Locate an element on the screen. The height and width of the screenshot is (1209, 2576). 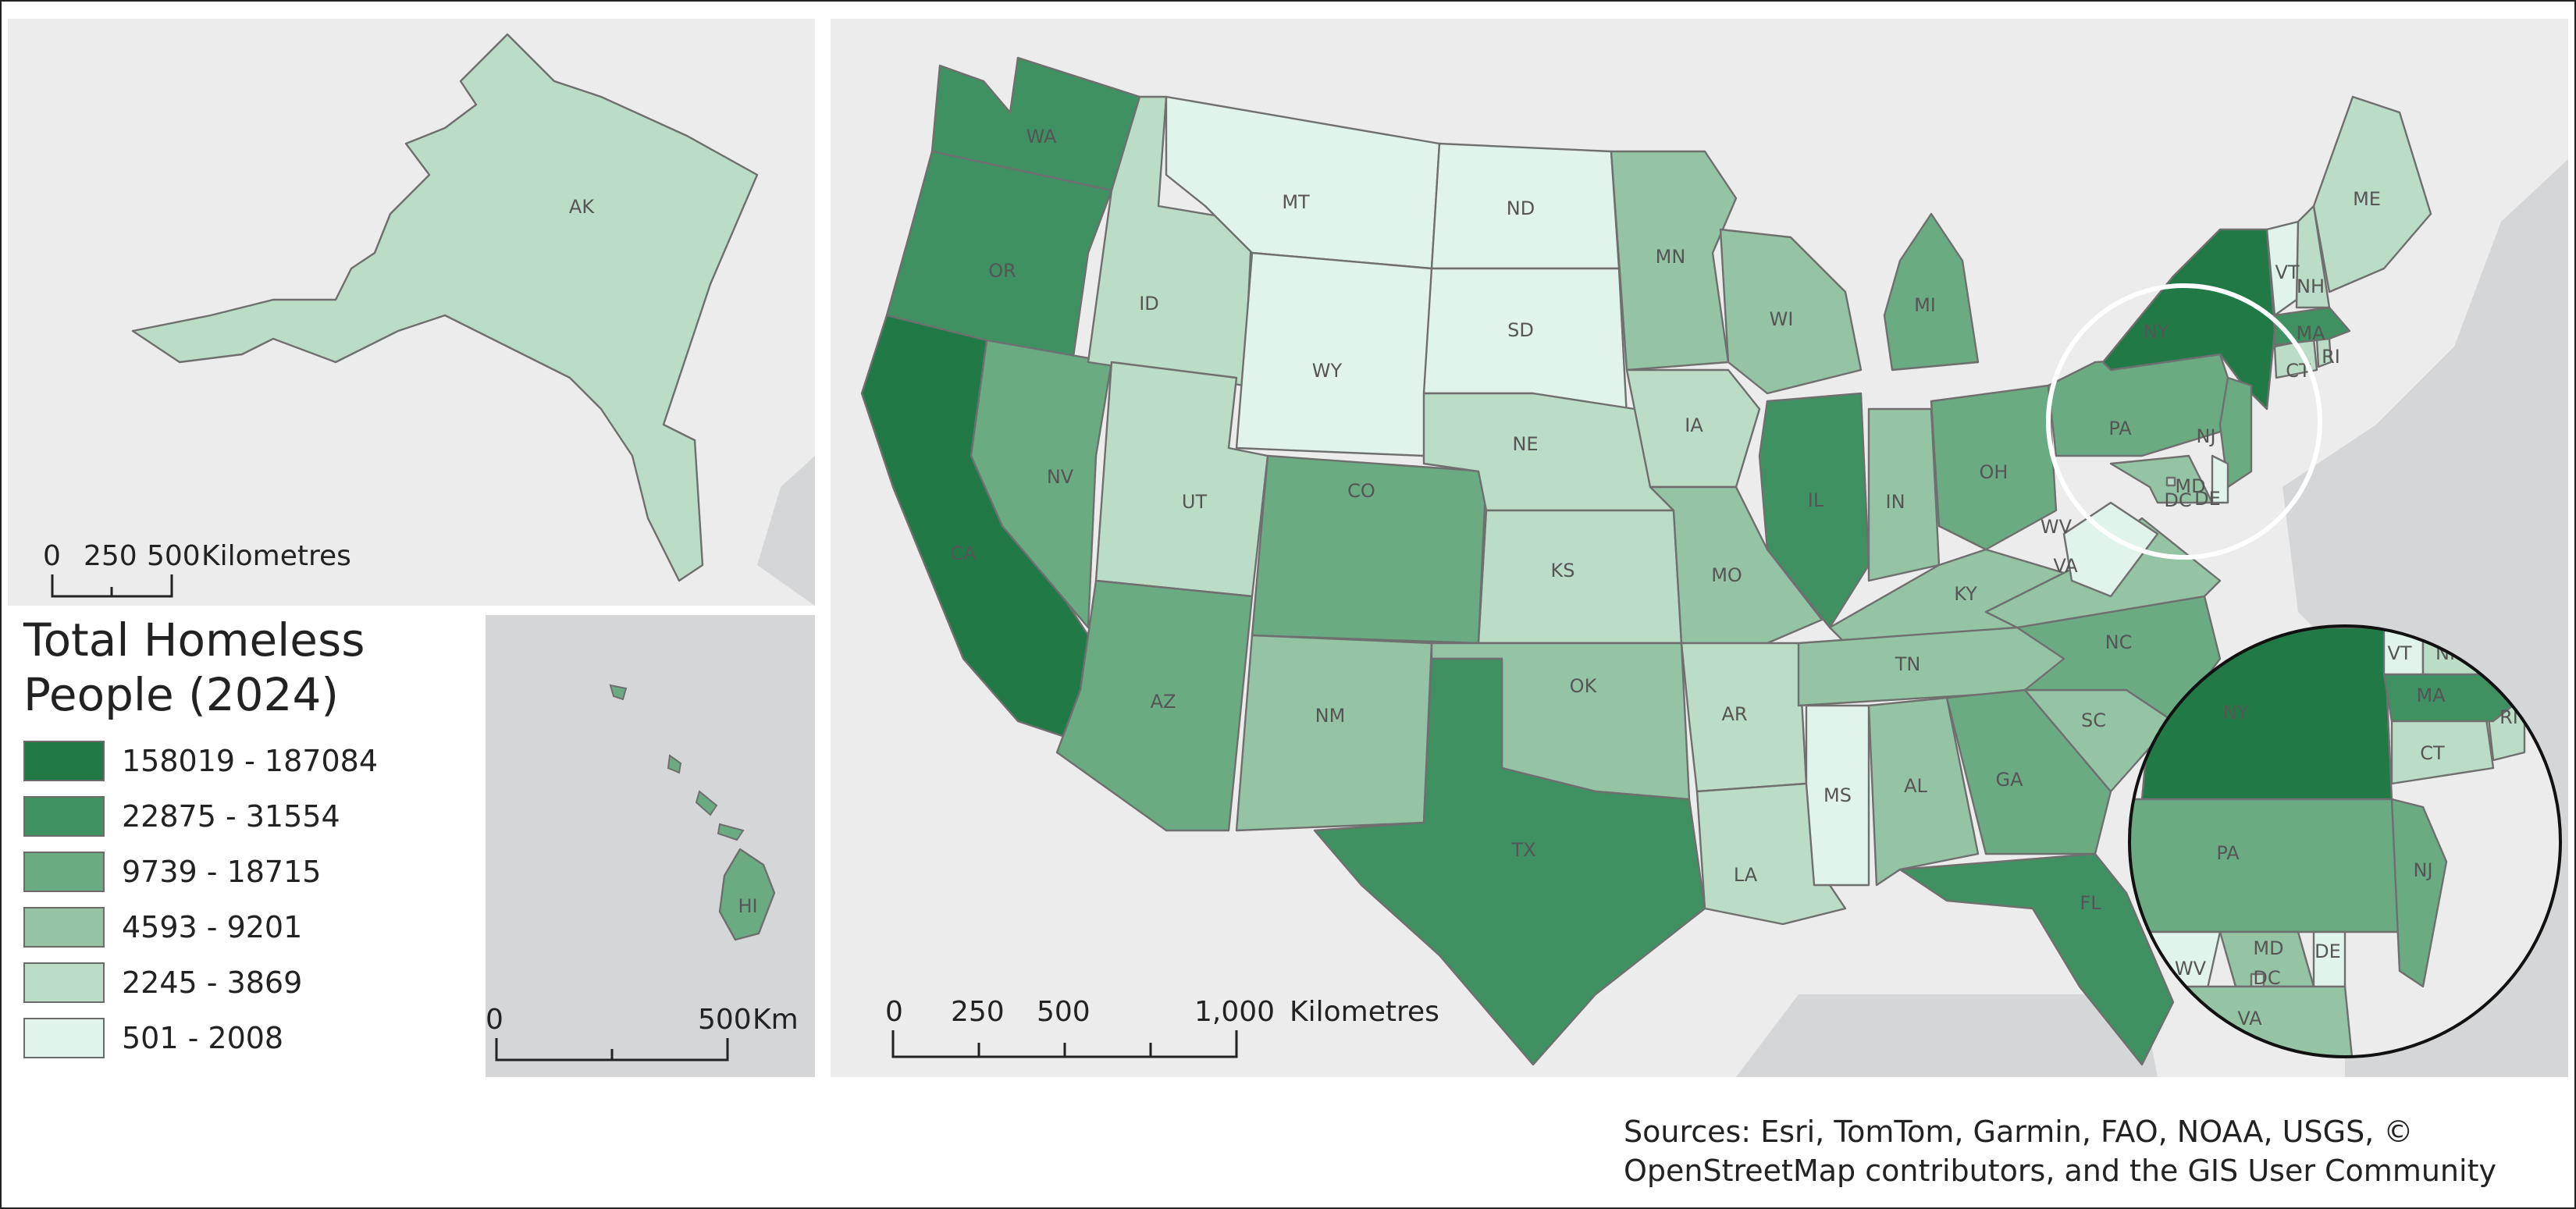
zoom-state-label: DC is located at coordinates (2266, 978).